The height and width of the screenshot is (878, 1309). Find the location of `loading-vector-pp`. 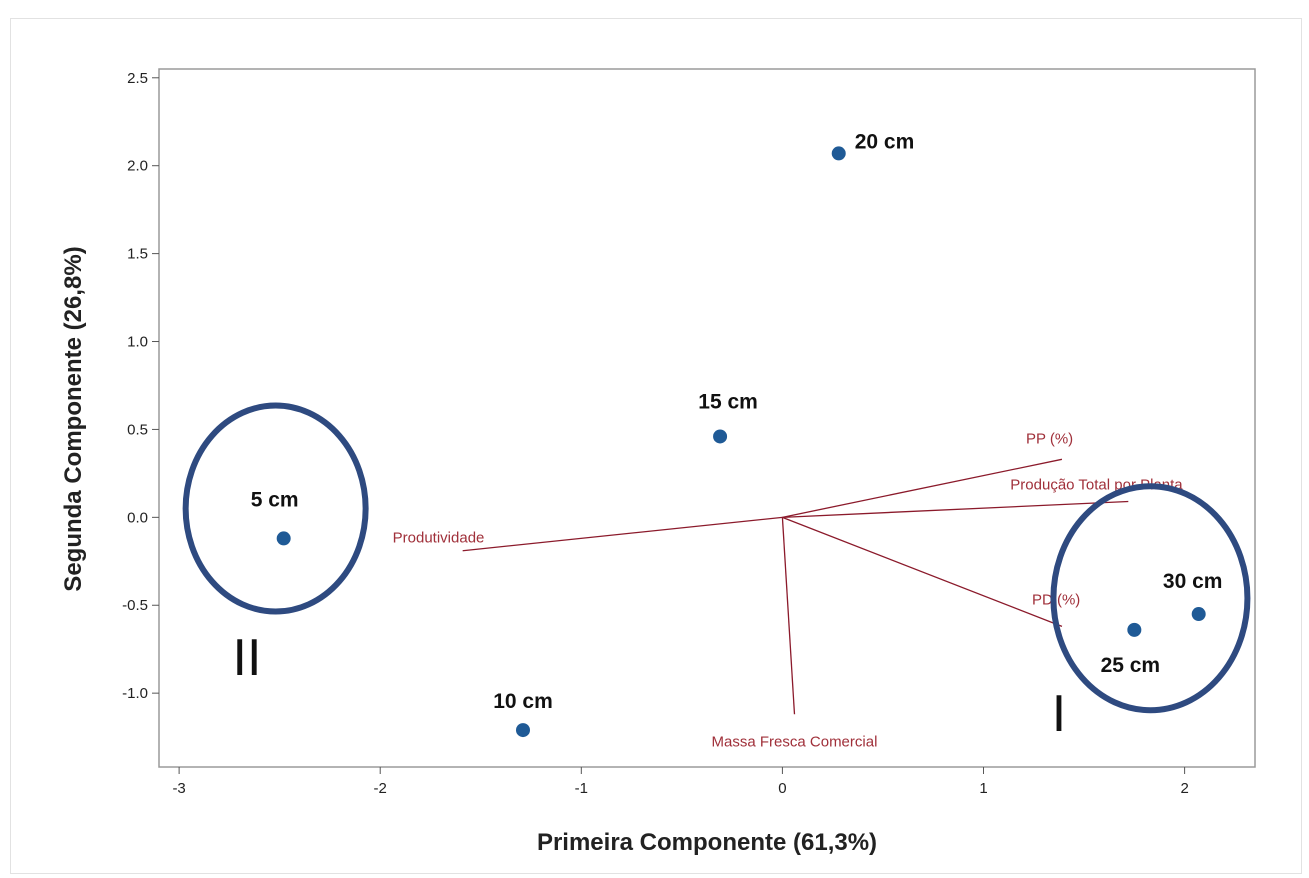

loading-vector-pp is located at coordinates (922, 488).